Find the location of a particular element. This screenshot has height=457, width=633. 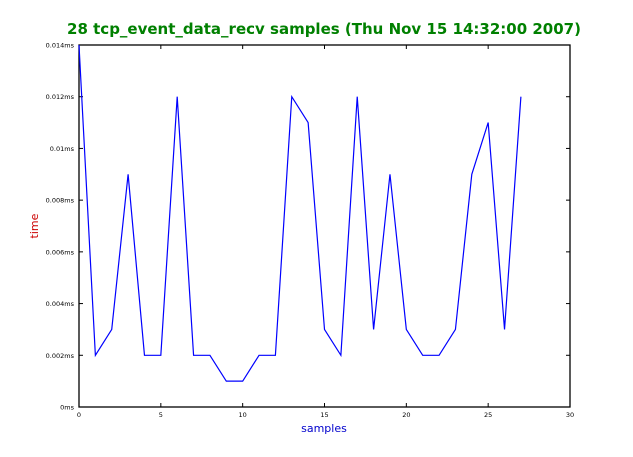

y-axis-label: time is located at coordinates (34, 225).